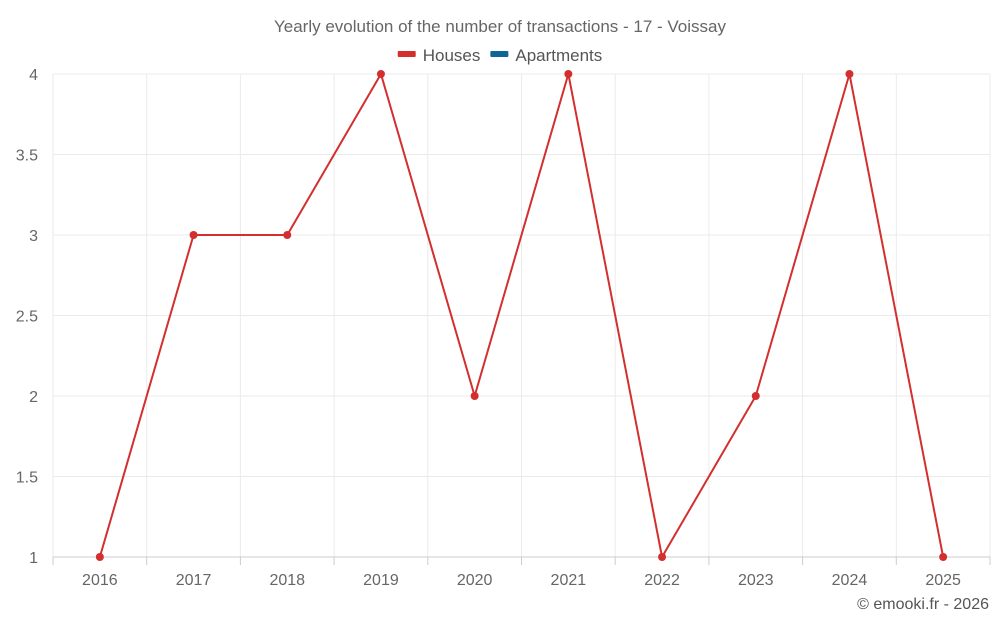  I want to click on x-tick-label: 2024, so click(850, 580).